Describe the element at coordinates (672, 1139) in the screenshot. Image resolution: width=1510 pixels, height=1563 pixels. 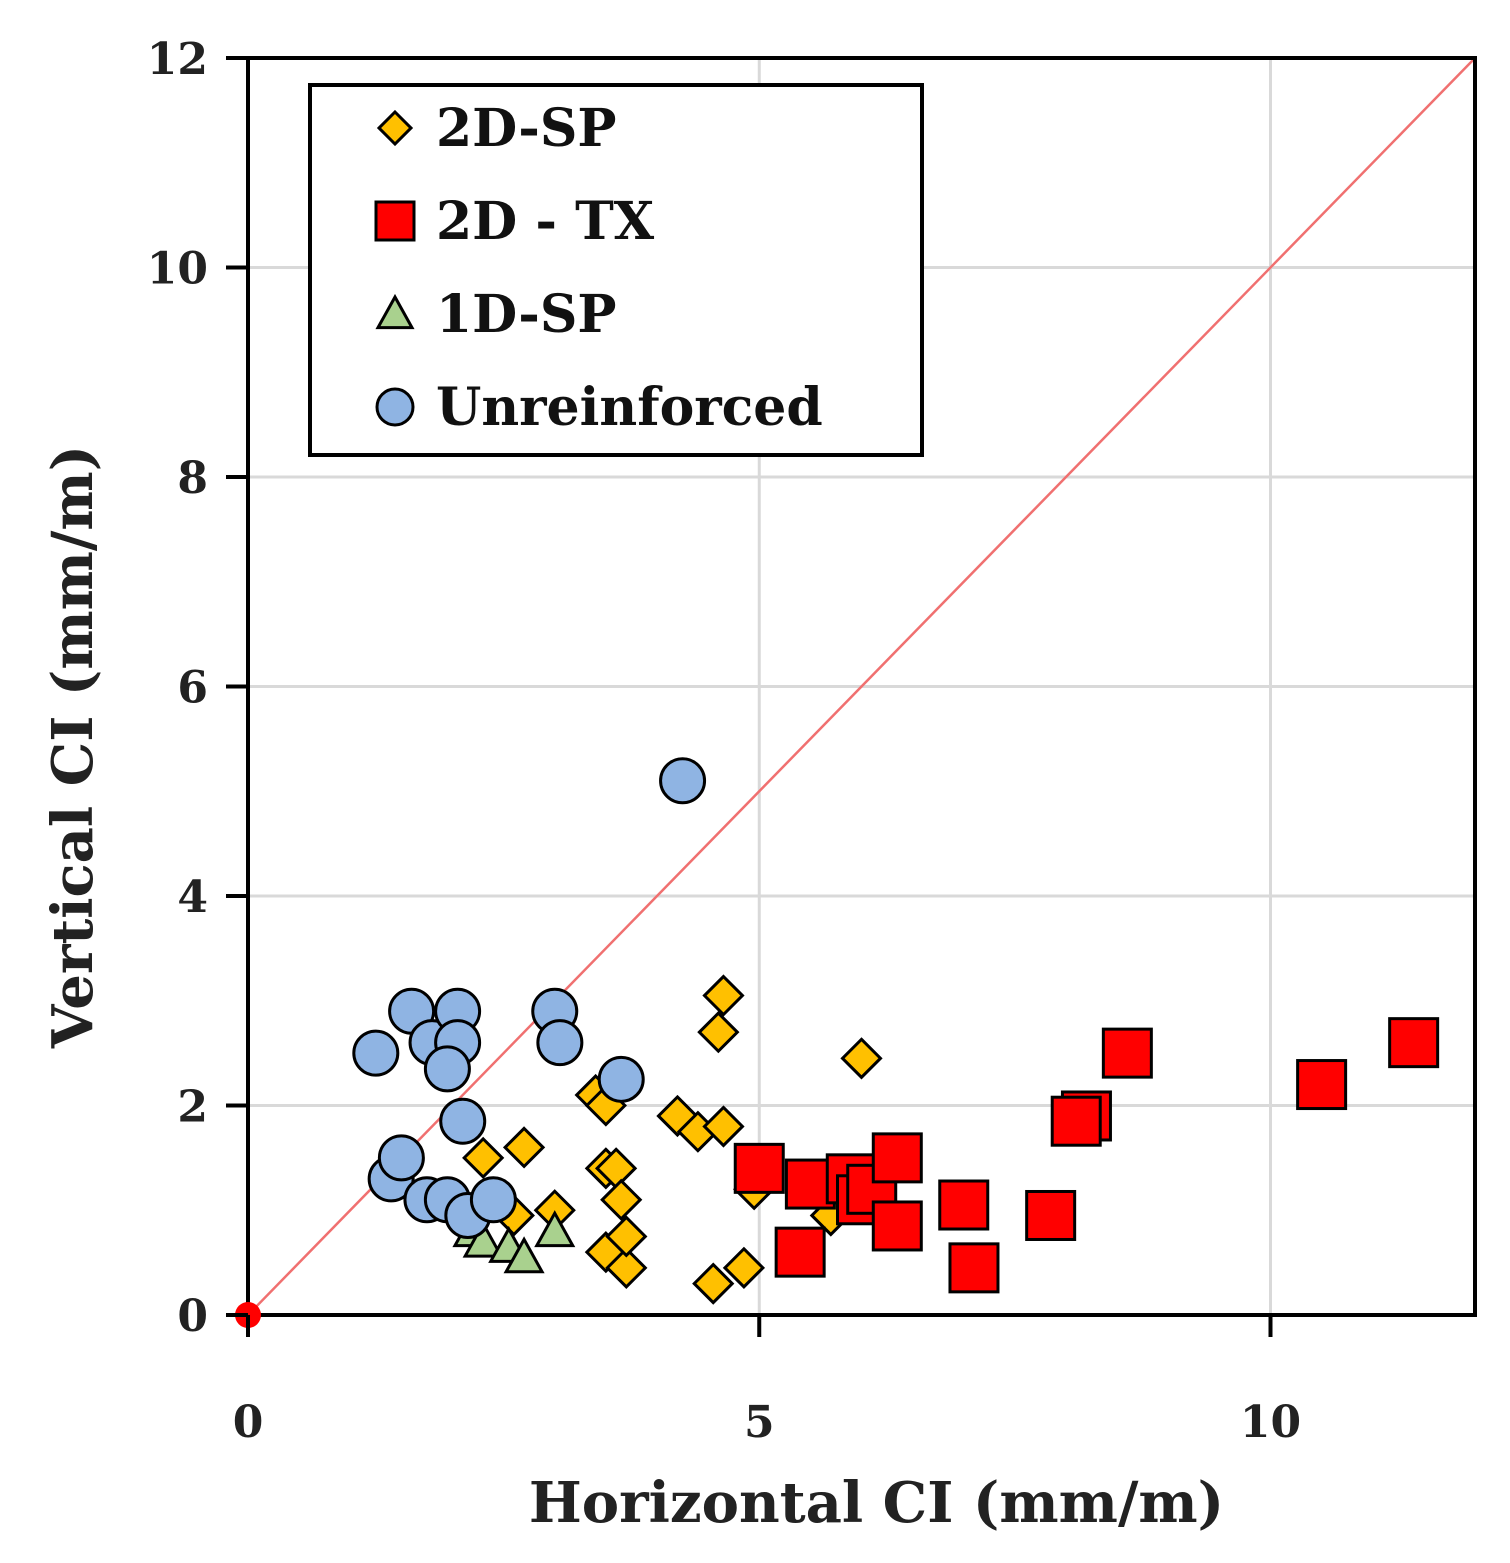
I see `series-2d-sp` at that location.